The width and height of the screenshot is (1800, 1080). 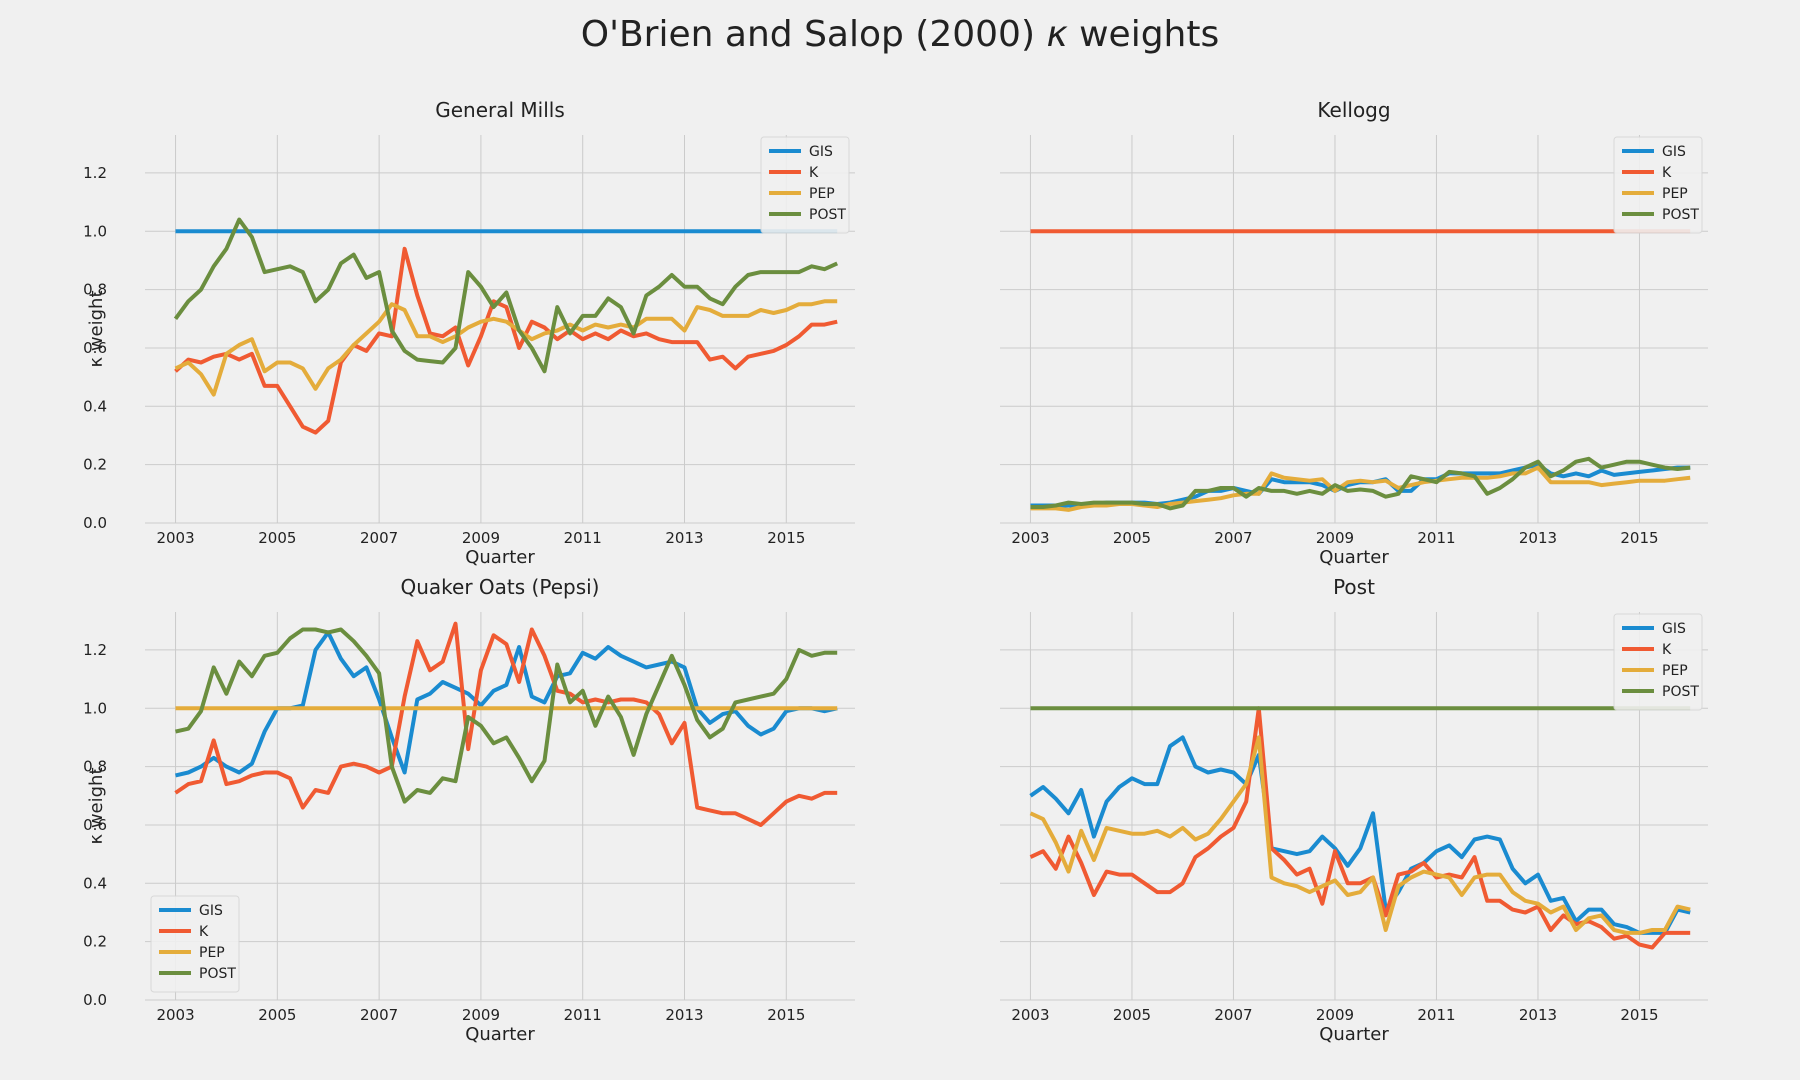 What do you see at coordinates (1057, 34) in the screenshot?
I see `figure-title-kappa: κ` at bounding box center [1057, 34].